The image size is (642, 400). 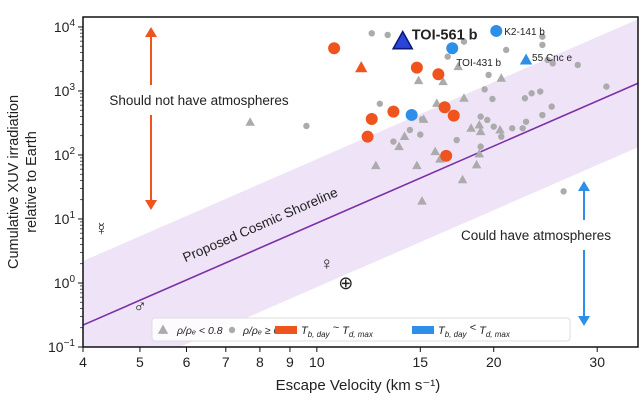 What do you see at coordinates (494, 362) in the screenshot?
I see `x-tick-label: 20` at bounding box center [494, 362].